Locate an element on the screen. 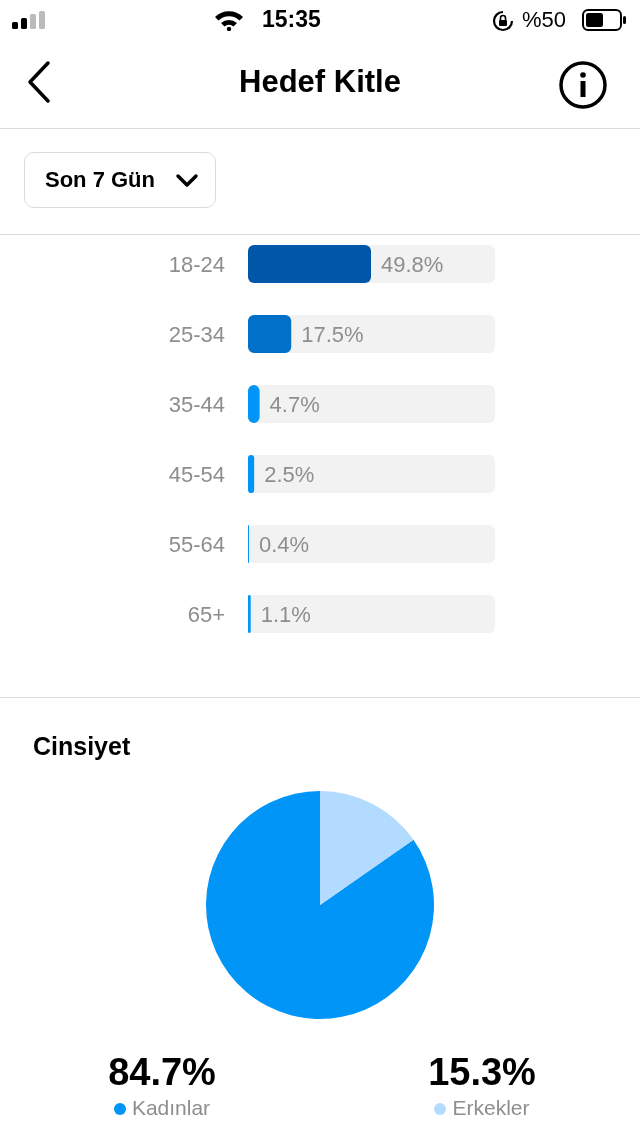  y-tick-label: 55-64 is located at coordinates (196, 544).